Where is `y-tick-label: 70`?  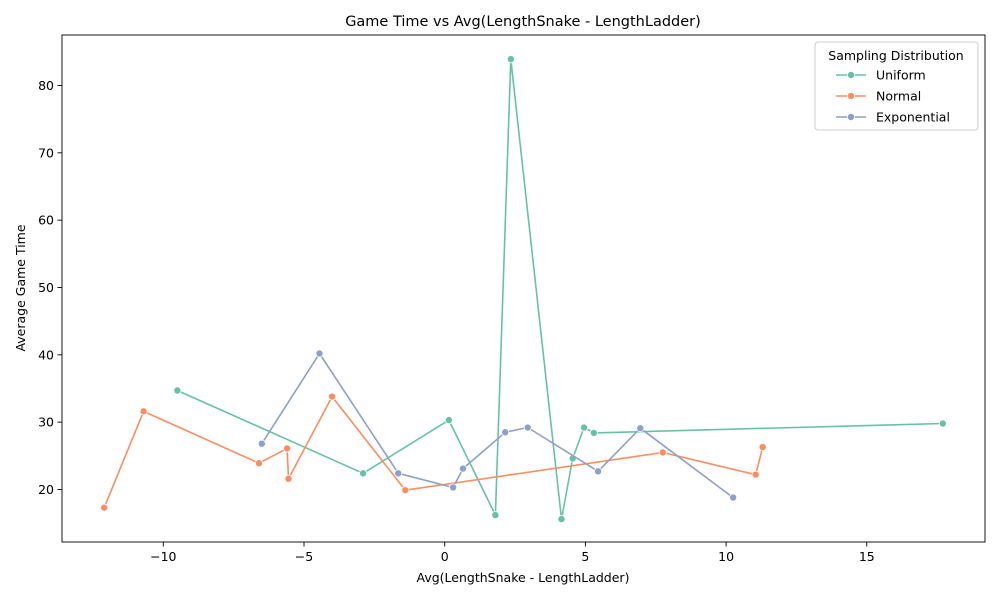
y-tick-label: 70 is located at coordinates (46, 152).